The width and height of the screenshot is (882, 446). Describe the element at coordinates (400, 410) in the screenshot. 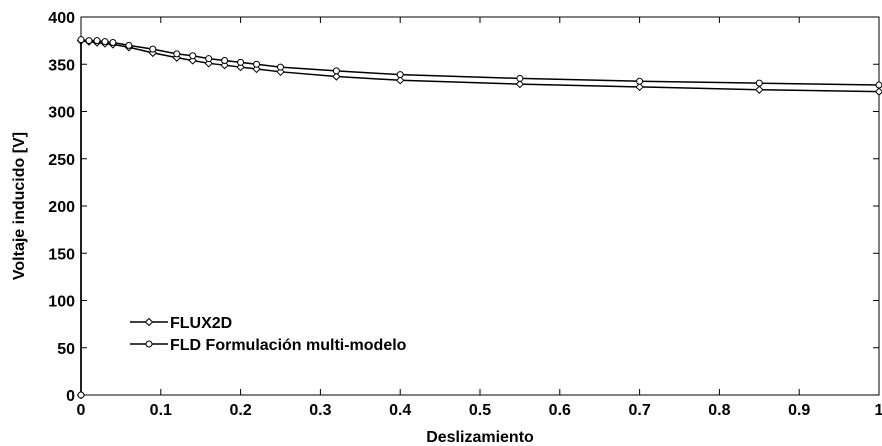

I see `x-tick-label: 0.4` at that location.